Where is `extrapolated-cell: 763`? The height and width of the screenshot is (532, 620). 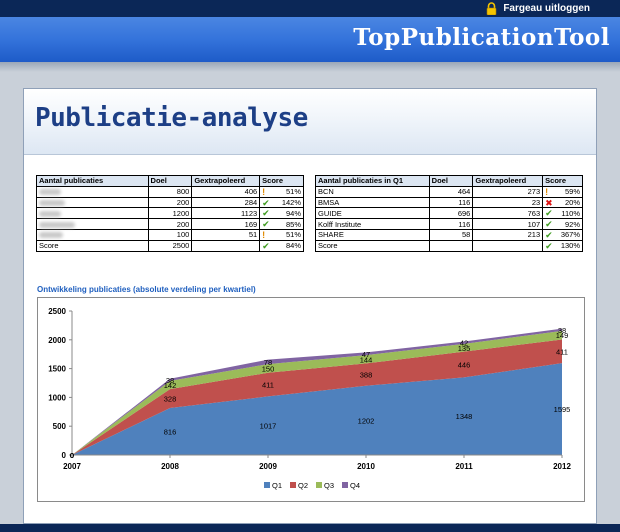 extrapolated-cell: 763 is located at coordinates (508, 213).